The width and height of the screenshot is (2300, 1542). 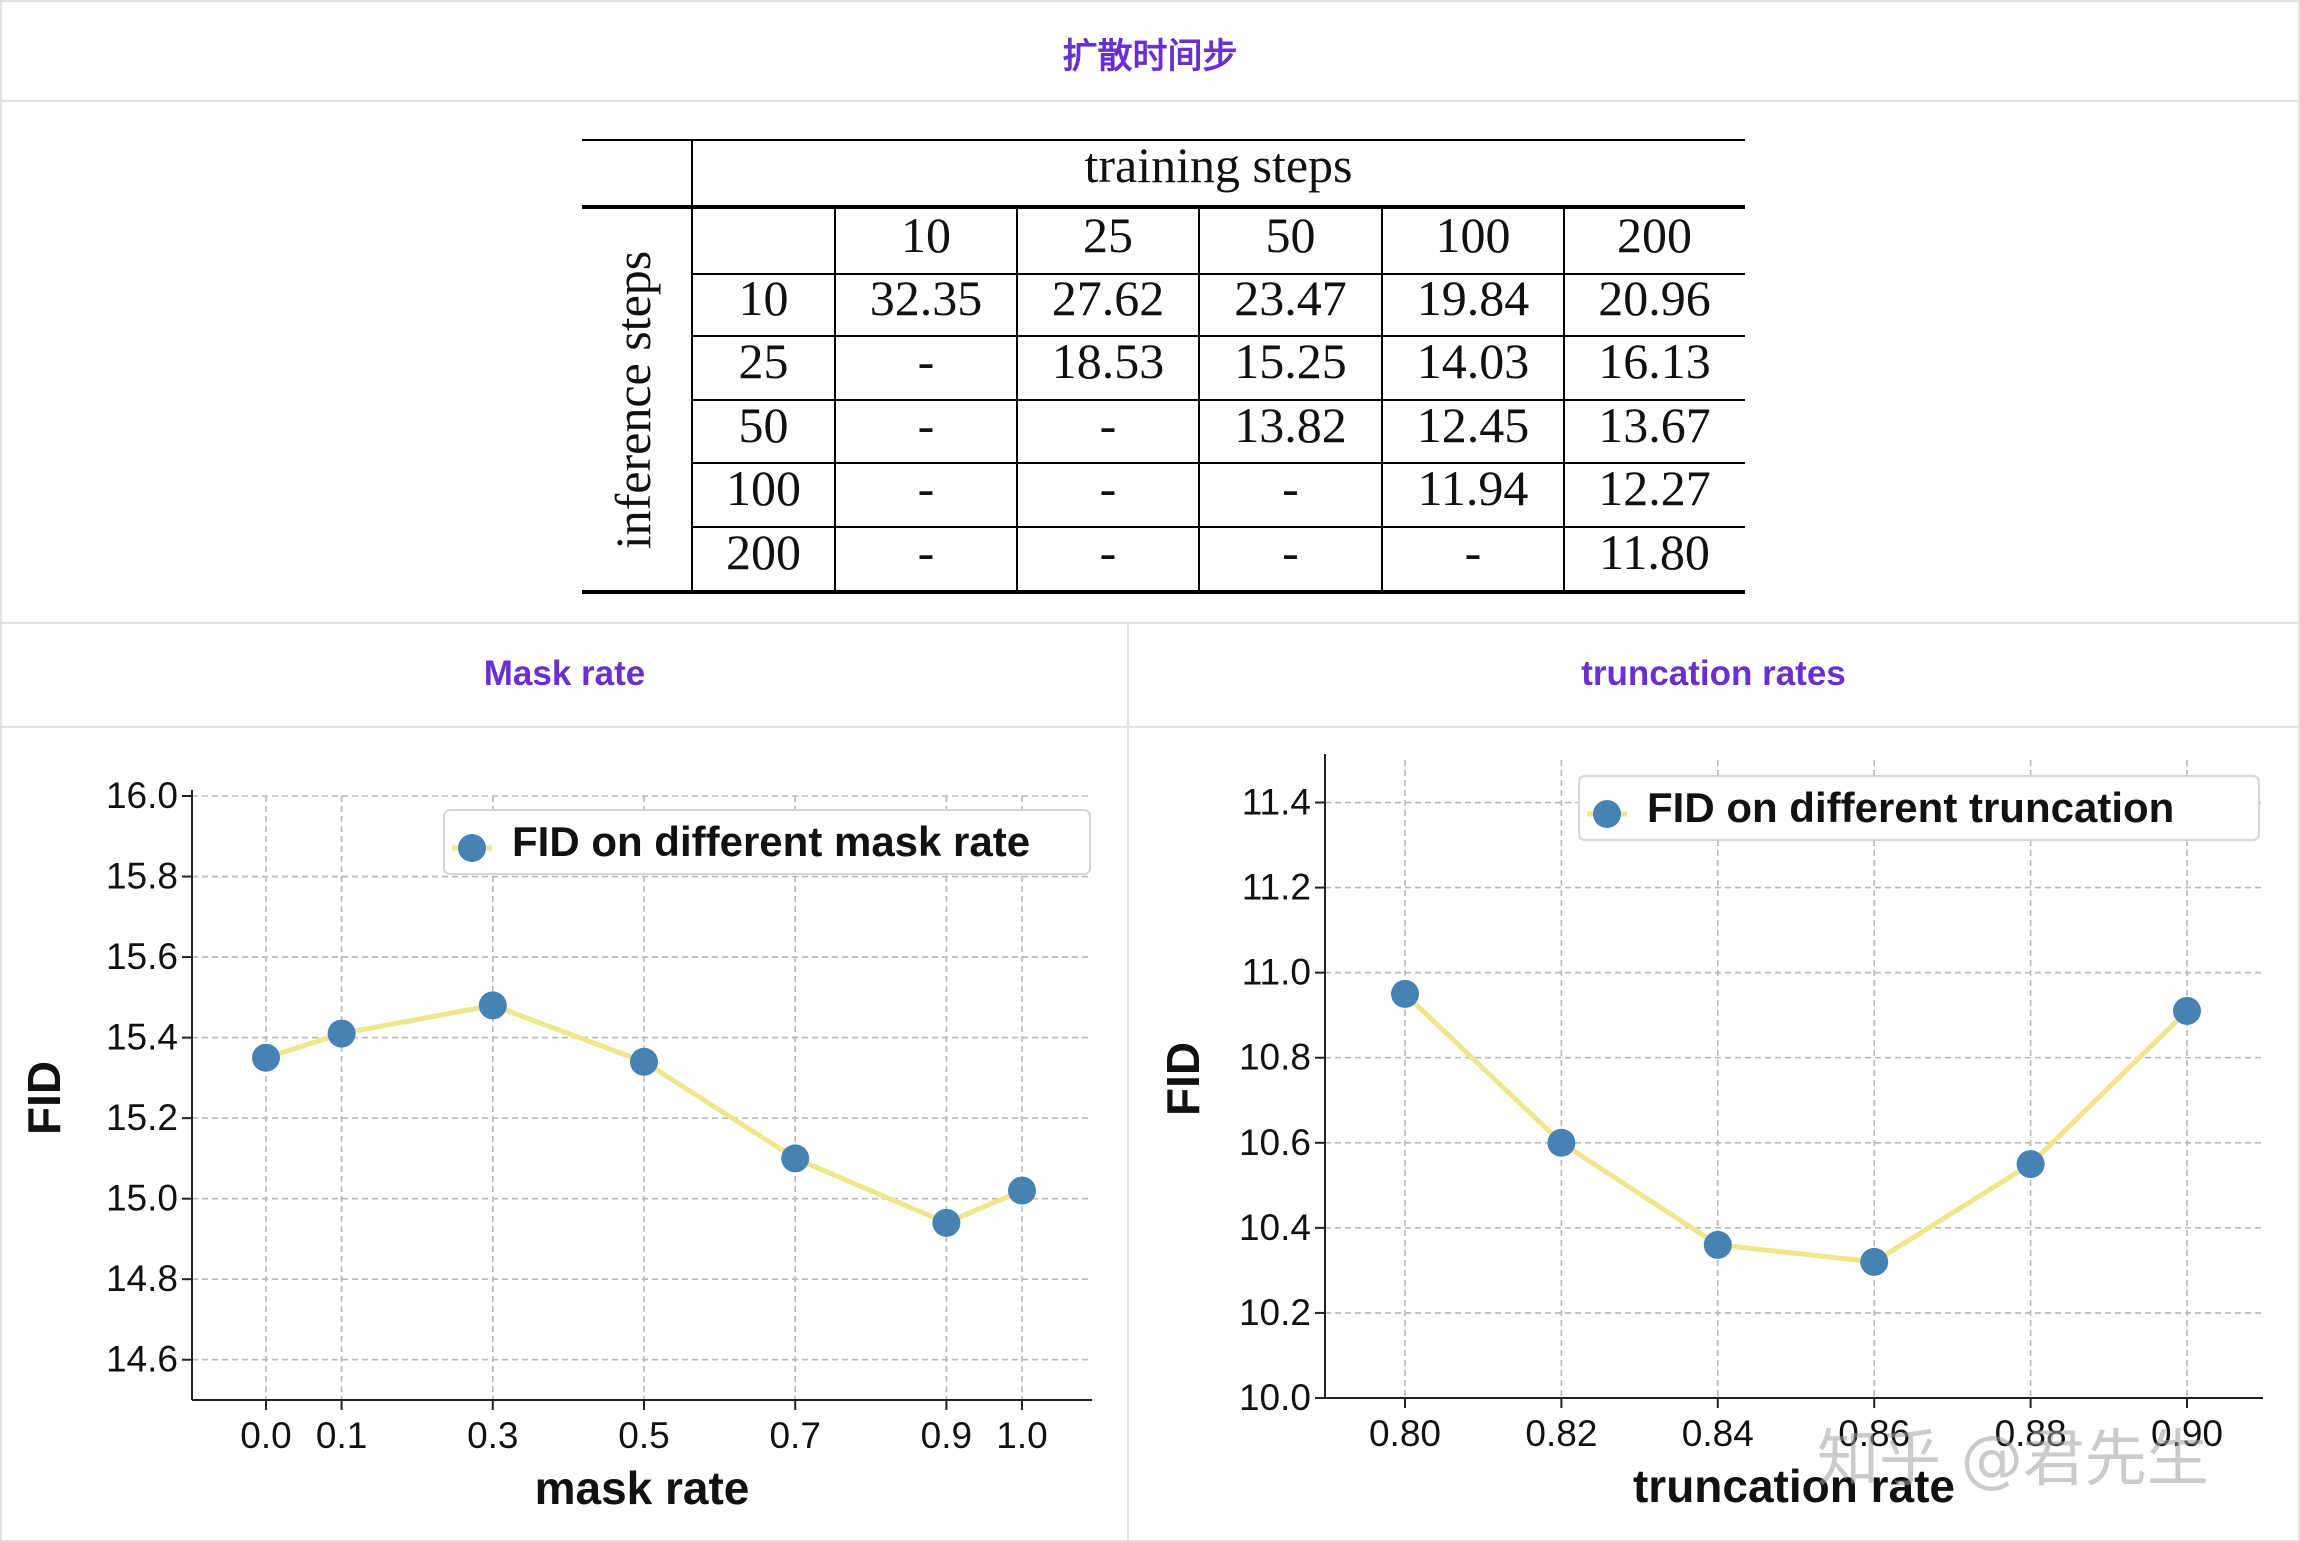 What do you see at coordinates (643, 1435) in the screenshot?
I see `x-tick-label: 0.5` at bounding box center [643, 1435].